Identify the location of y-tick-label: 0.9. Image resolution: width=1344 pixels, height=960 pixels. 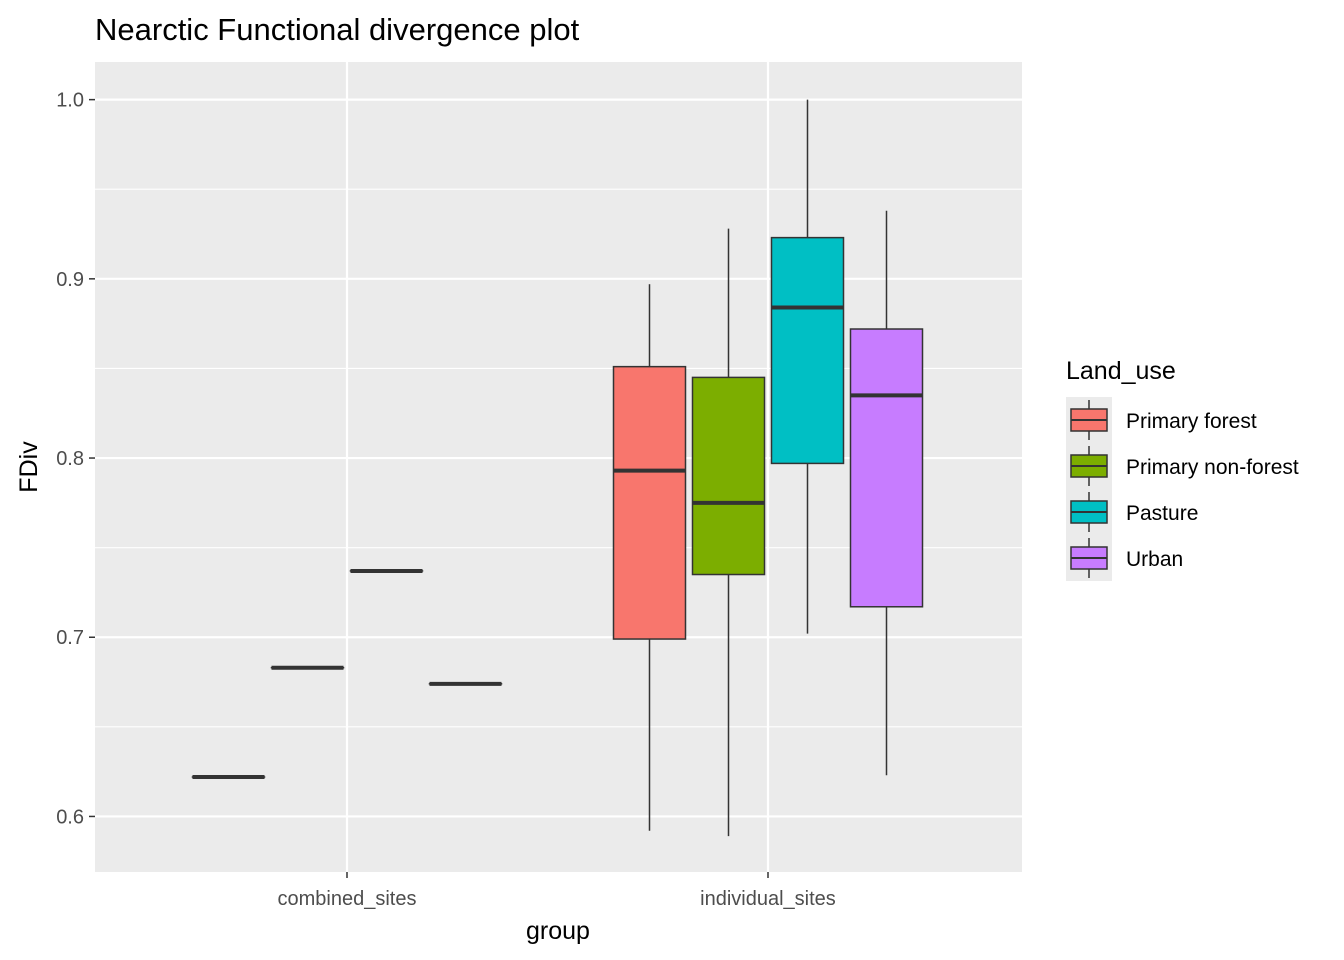
(70, 280).